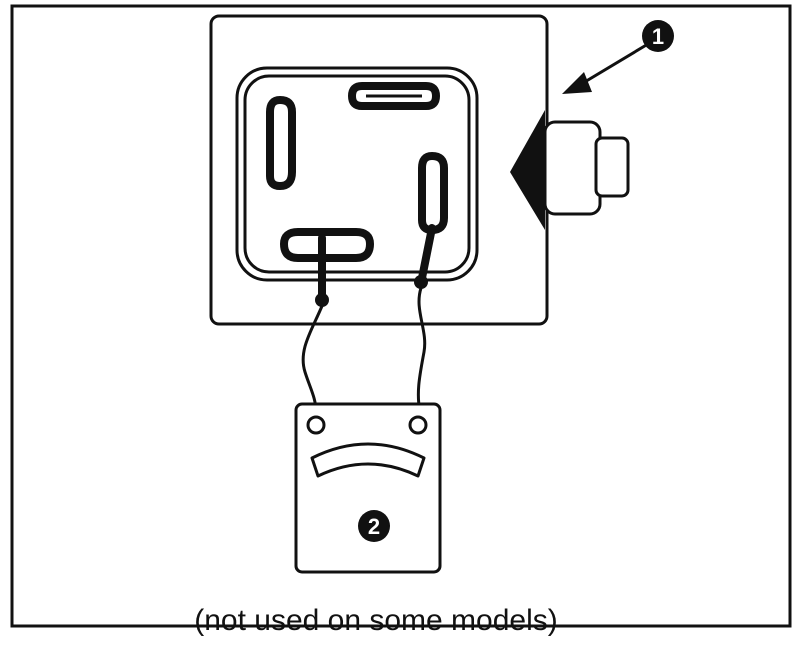 Image resolution: width=800 pixels, height=656 pixels. What do you see at coordinates (376, 620) in the screenshot?
I see `diagram-caption: (not used on some models)` at bounding box center [376, 620].